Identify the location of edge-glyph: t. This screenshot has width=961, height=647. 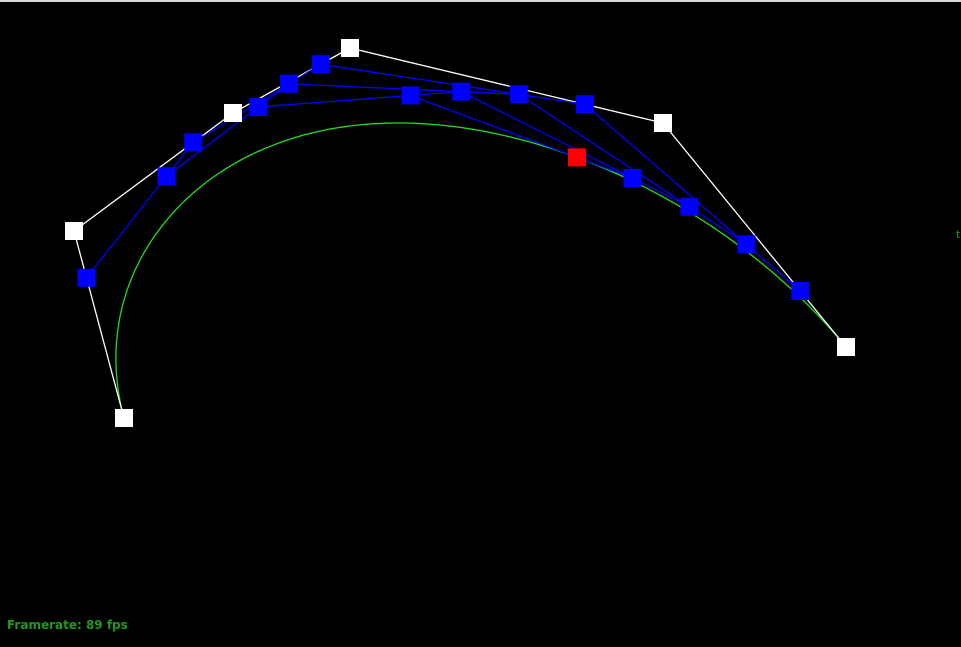
(958, 234).